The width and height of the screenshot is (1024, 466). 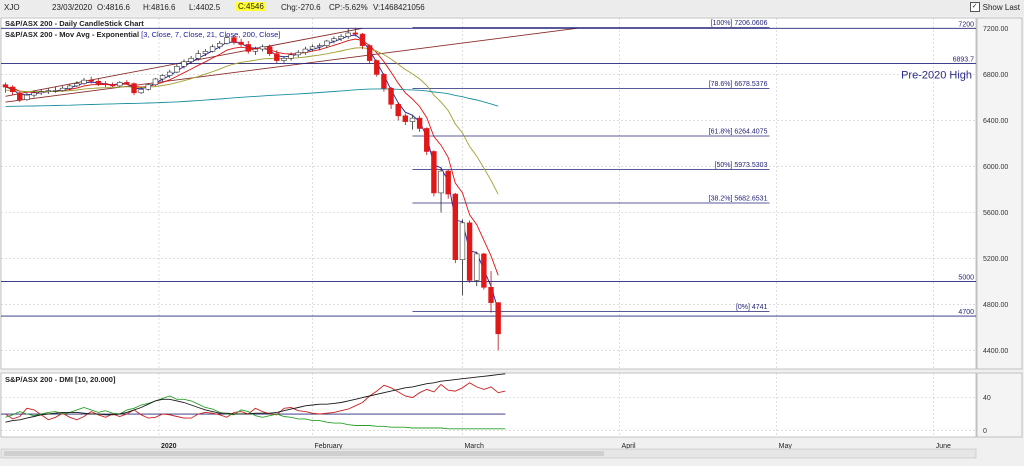 I want to click on show-last-checkbox: ✓, so click(x=974, y=7).